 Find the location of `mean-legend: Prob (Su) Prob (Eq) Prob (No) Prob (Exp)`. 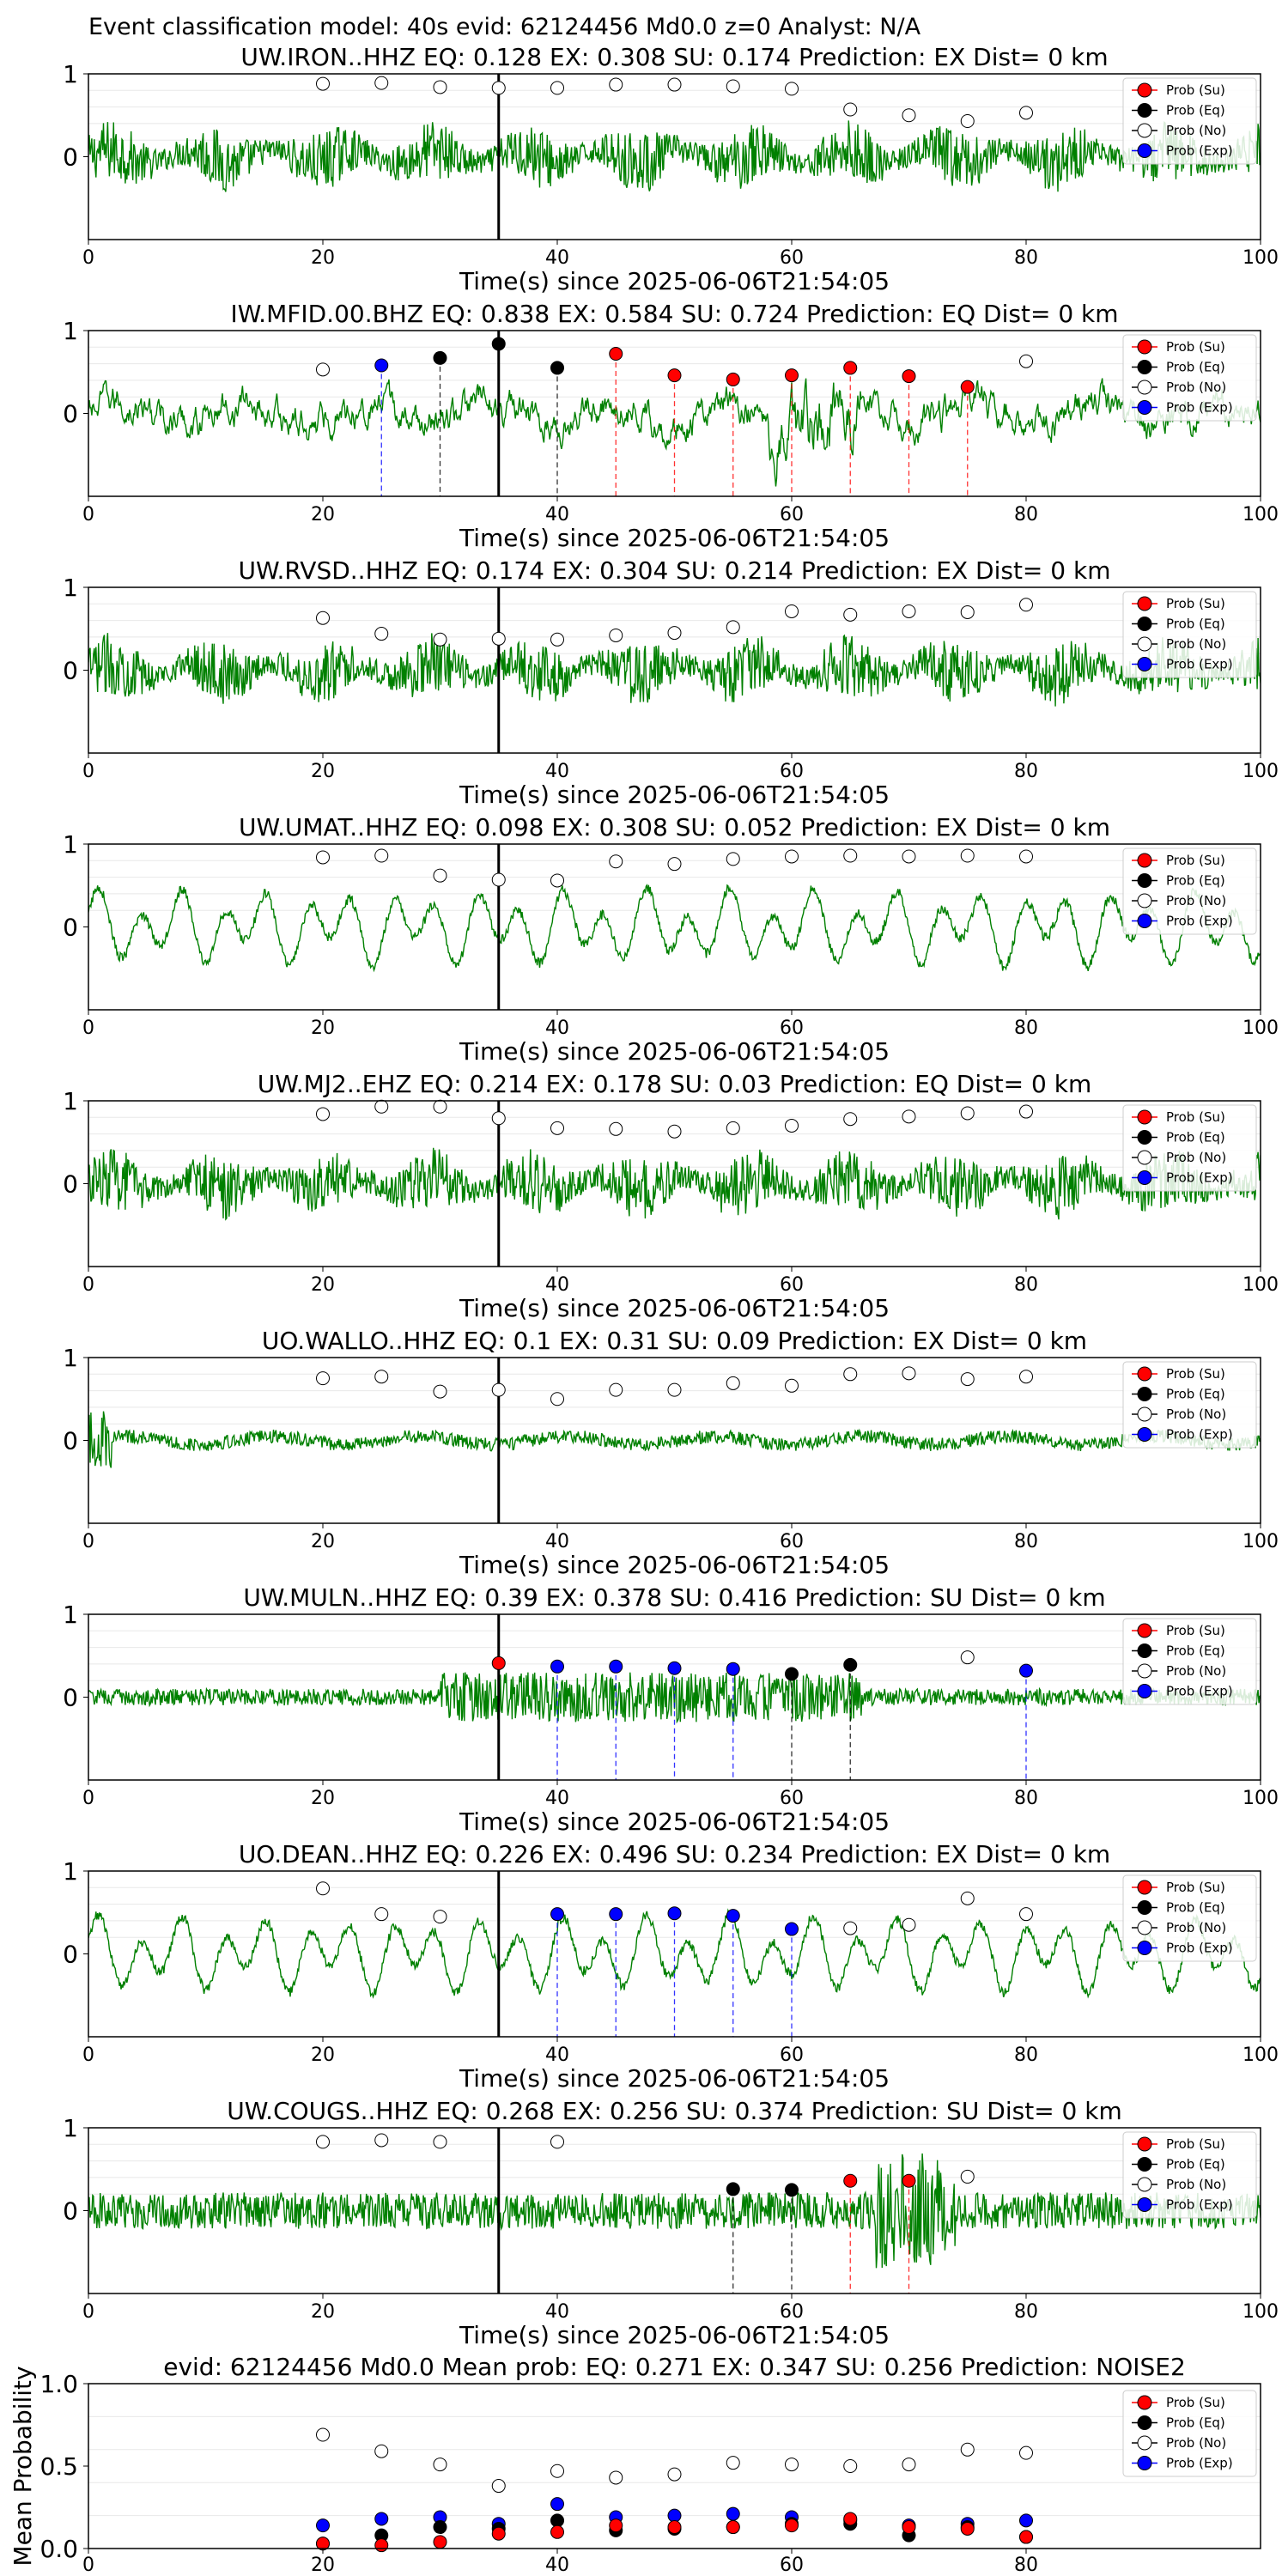

mean-legend: Prob (Su) Prob (Eq) Prob (No) Prob (Exp) is located at coordinates (1189, 2434).